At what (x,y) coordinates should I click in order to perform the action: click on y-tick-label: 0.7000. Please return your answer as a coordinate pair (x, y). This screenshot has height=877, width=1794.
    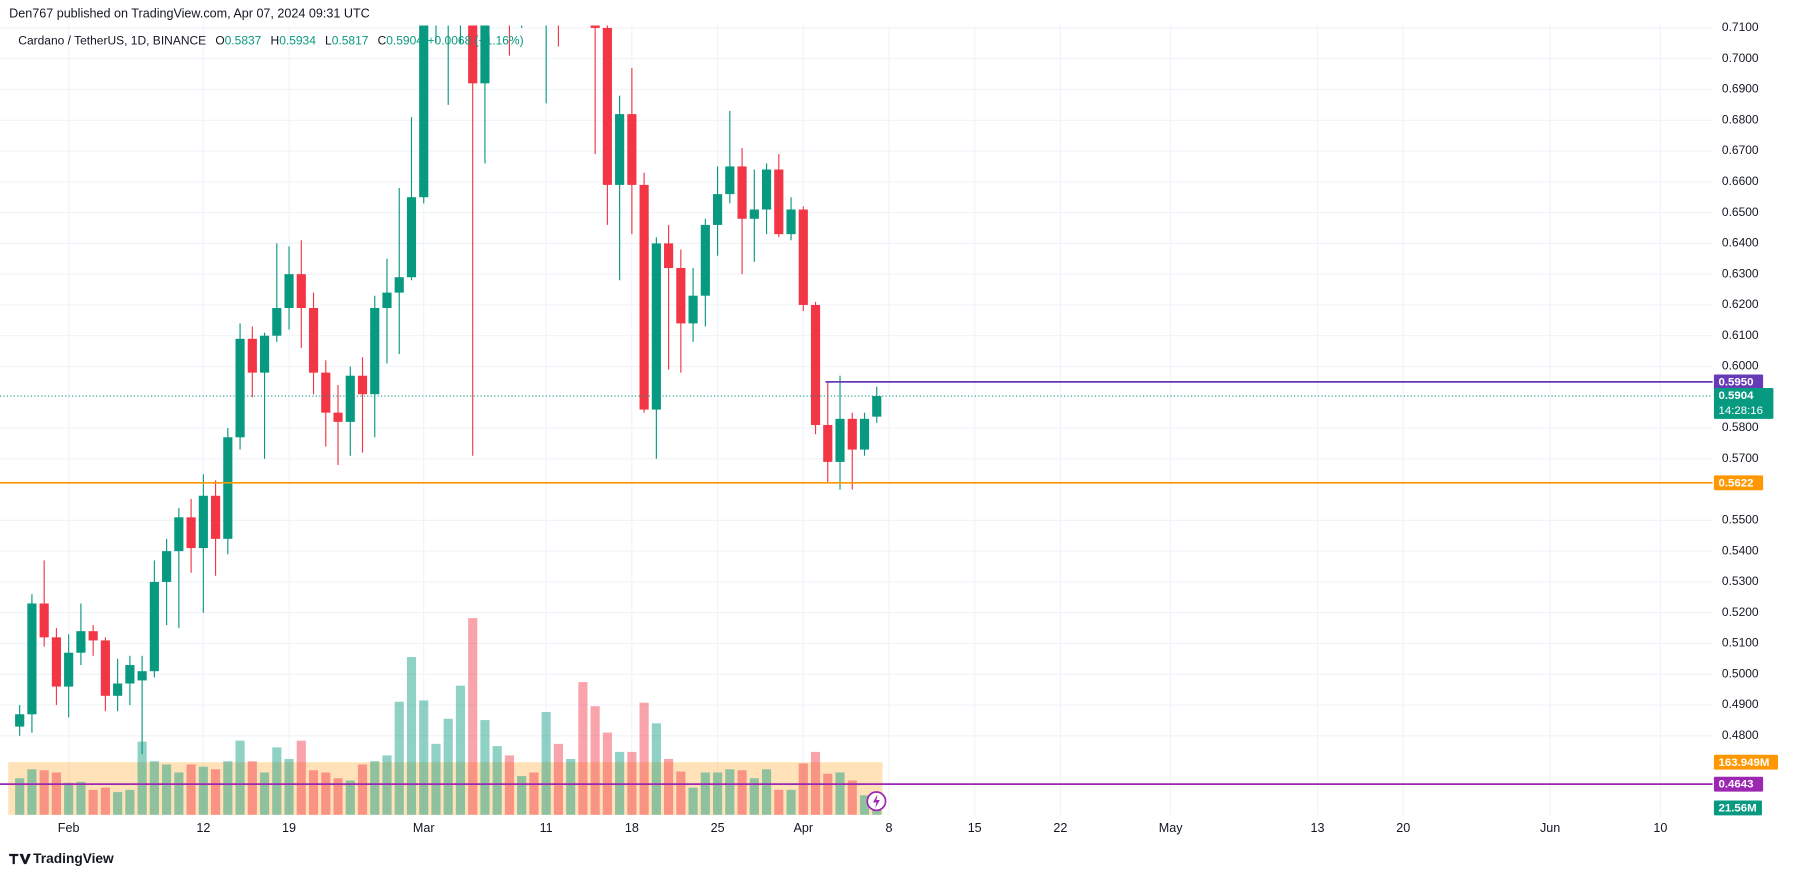
    Looking at the image, I should click on (1740, 58).